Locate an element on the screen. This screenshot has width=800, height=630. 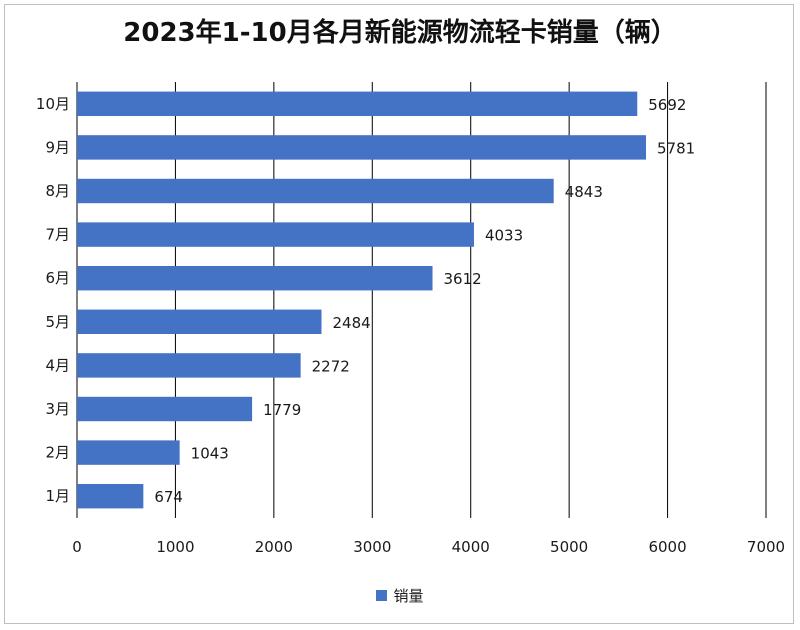
category-label: 1月 is located at coordinates (57, 496).